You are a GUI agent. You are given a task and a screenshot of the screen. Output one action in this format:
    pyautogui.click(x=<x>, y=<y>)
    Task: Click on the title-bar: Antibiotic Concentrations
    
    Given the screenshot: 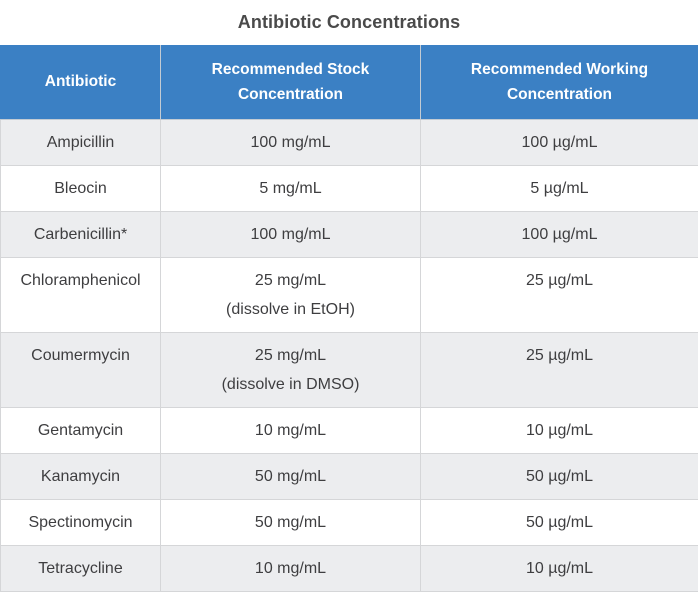 What is the action you would take?
    pyautogui.click(x=349, y=22)
    